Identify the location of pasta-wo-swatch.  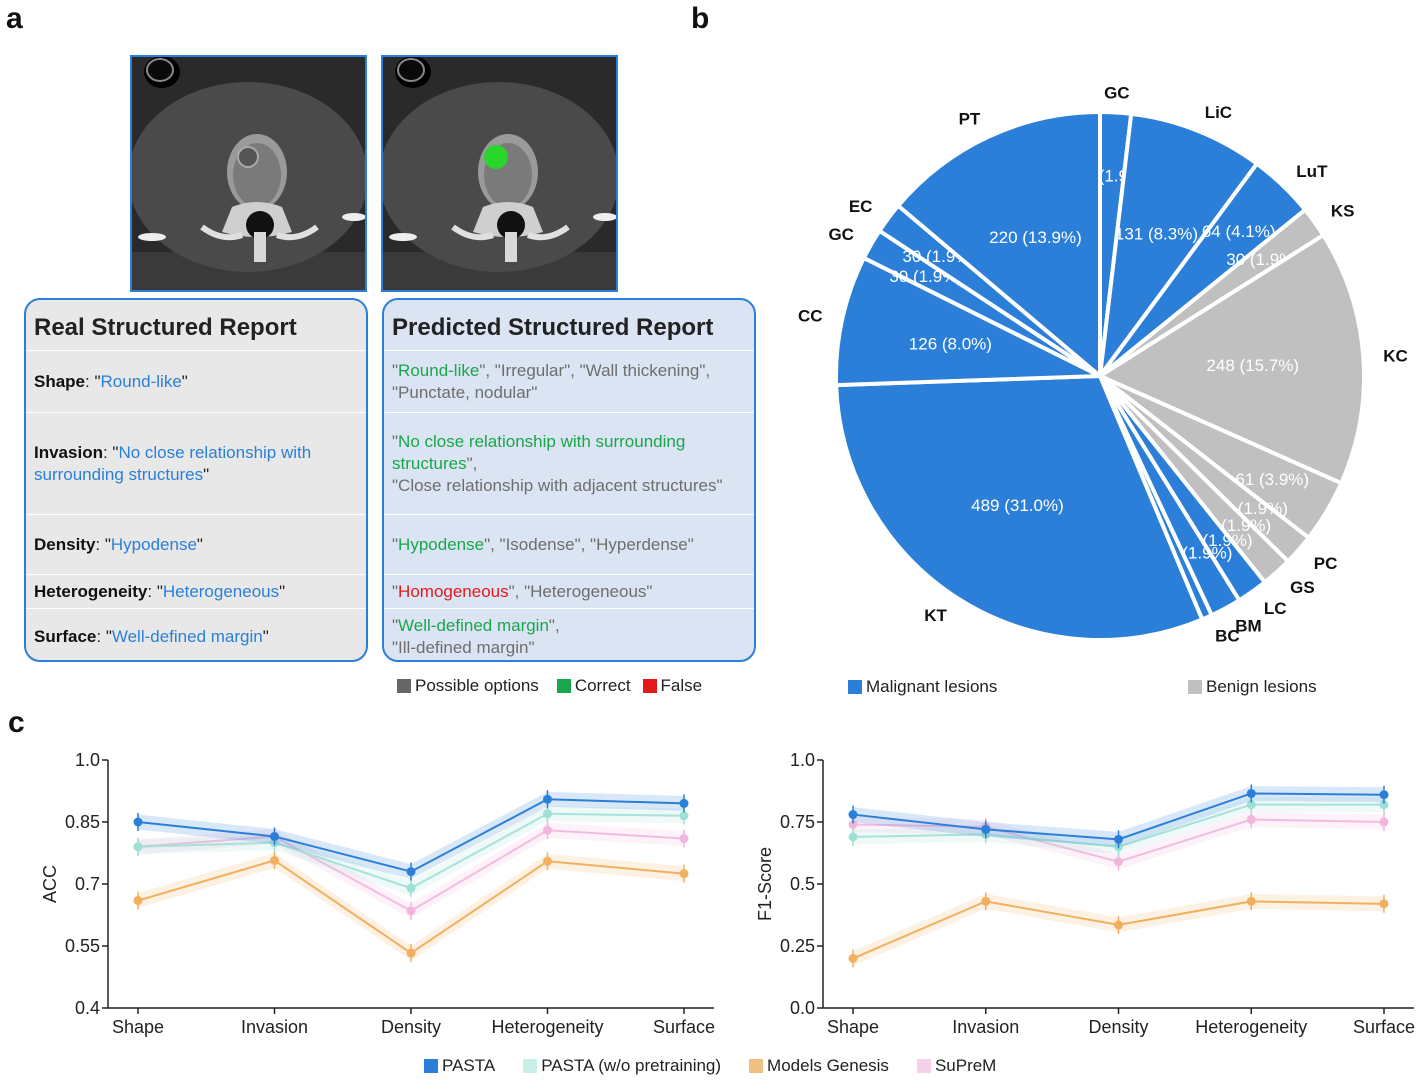
(530, 1066).